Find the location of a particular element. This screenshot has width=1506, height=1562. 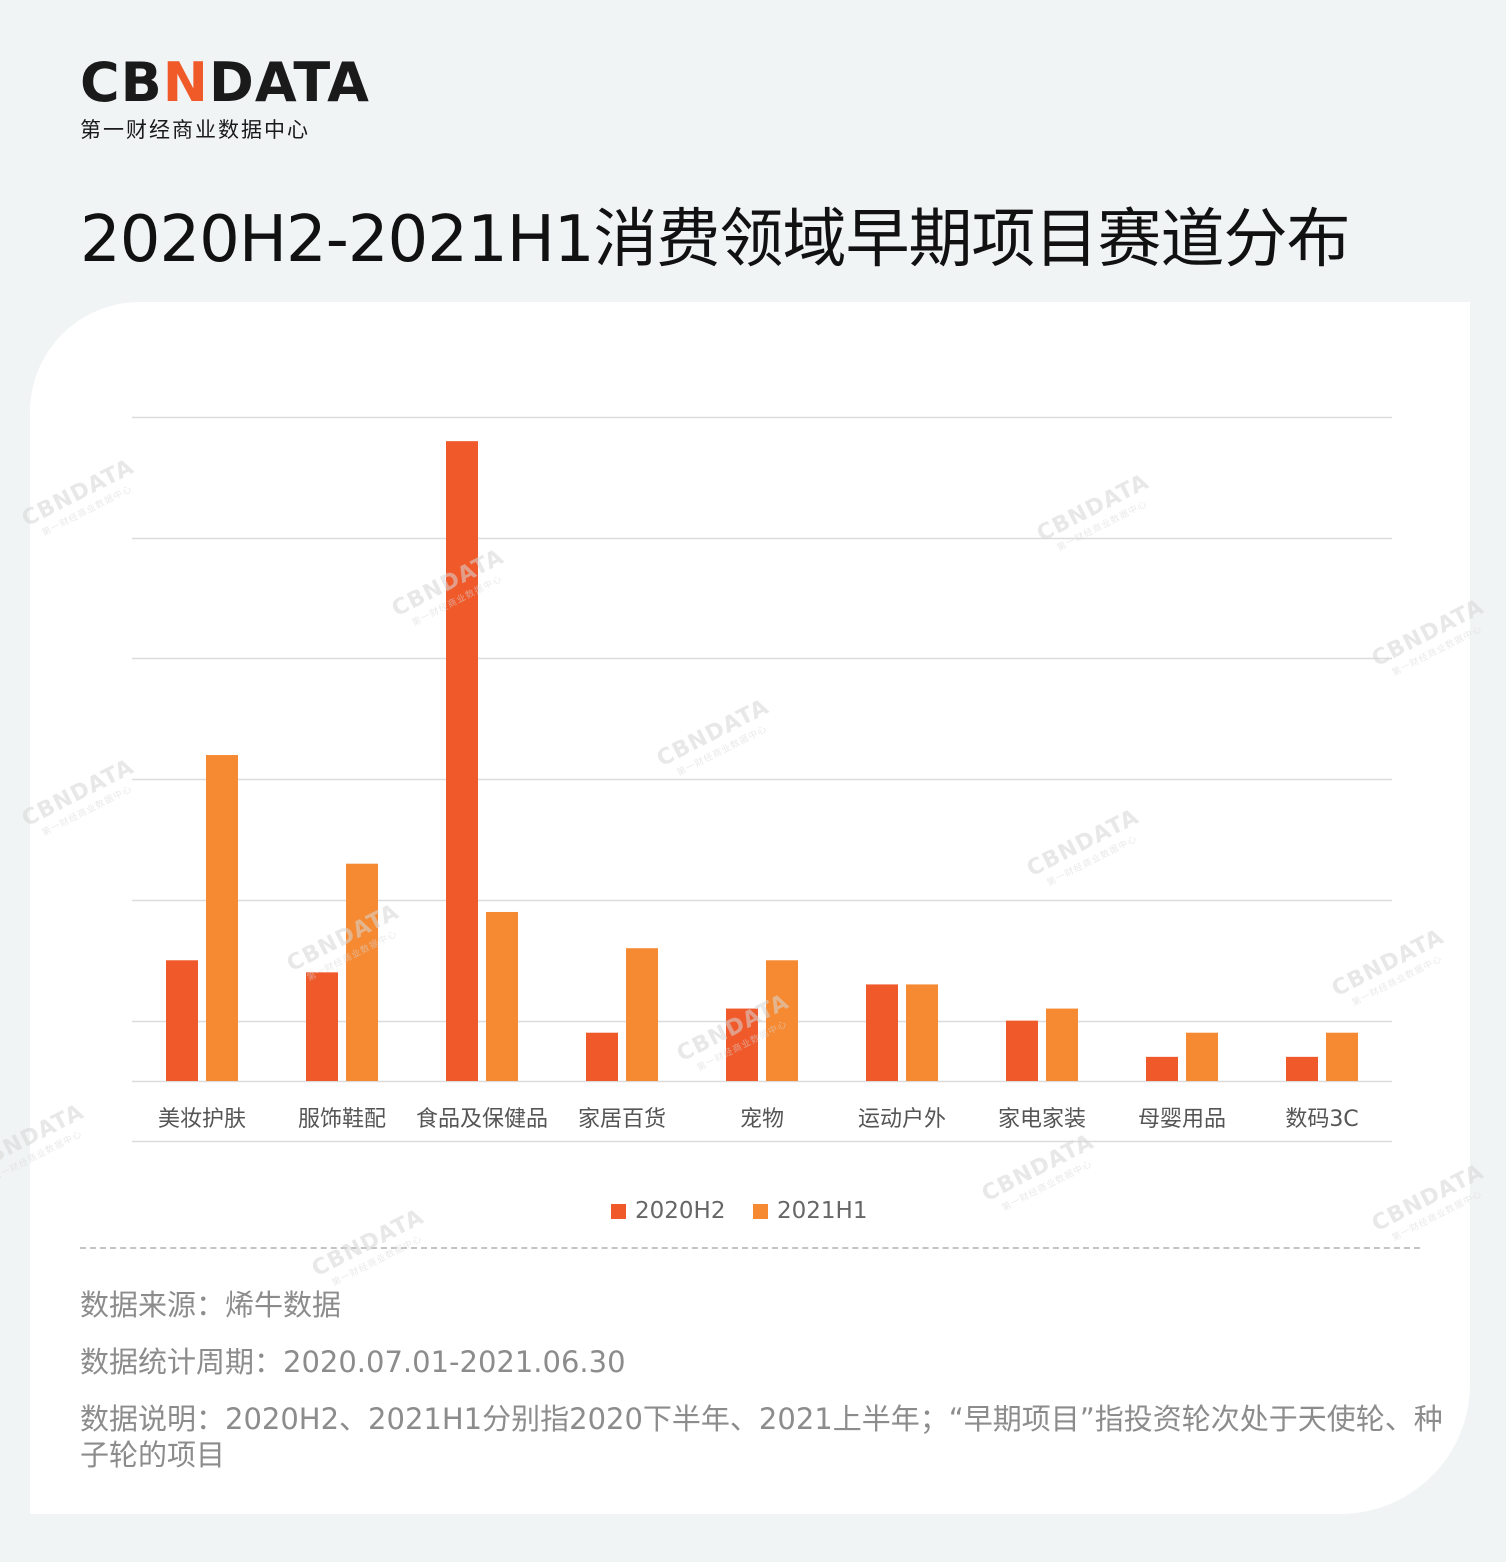

legend-label: 2021H1 is located at coordinates (822, 1211).